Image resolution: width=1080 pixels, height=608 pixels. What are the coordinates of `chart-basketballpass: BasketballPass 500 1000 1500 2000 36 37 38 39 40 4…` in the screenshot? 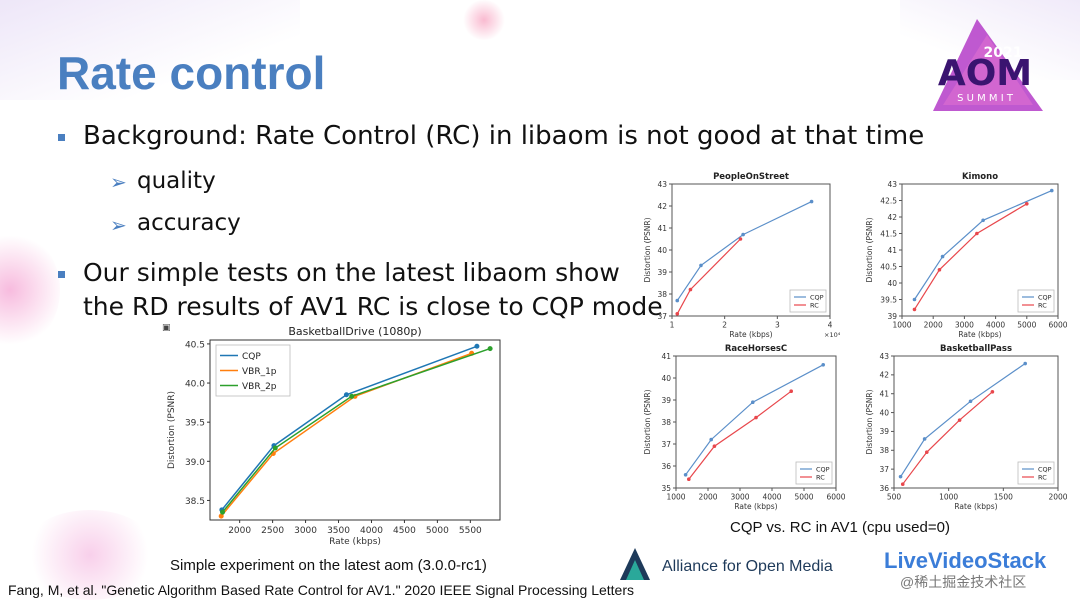 It's located at (966, 427).